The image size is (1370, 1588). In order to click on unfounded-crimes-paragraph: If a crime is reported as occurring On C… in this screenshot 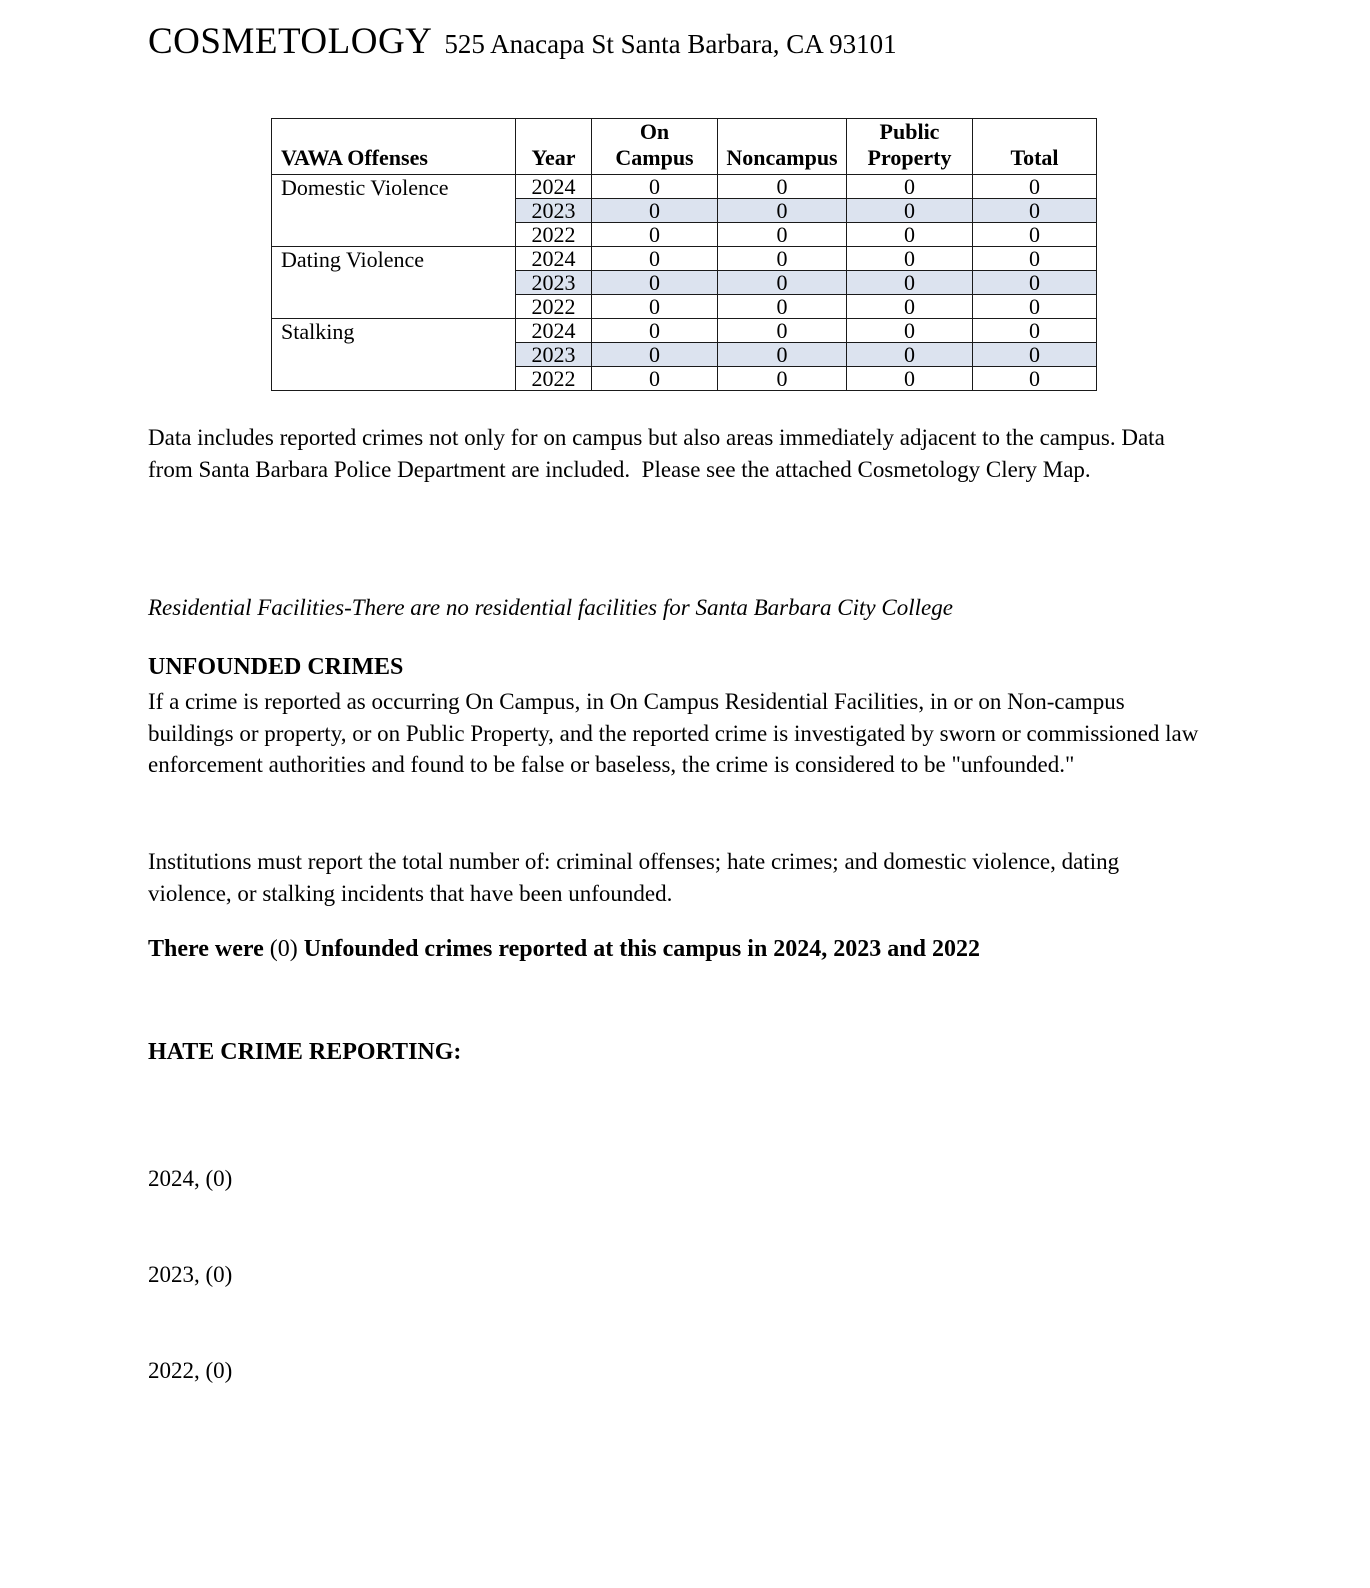, I will do `click(676, 733)`.